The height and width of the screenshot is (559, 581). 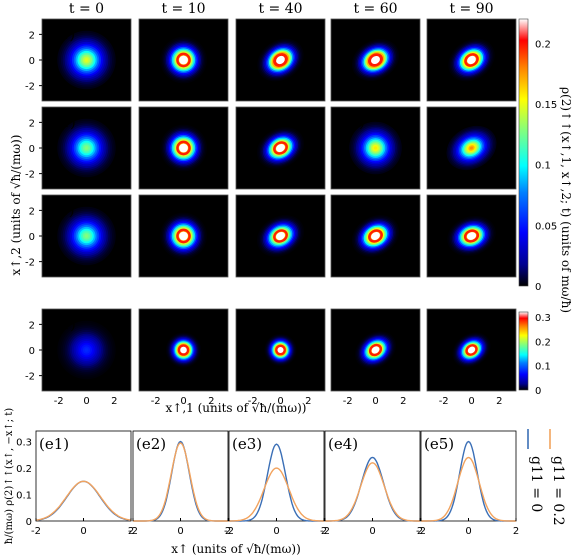 What do you see at coordinates (151, 444) in the screenshot?
I see `panel-label: (e2)` at bounding box center [151, 444].